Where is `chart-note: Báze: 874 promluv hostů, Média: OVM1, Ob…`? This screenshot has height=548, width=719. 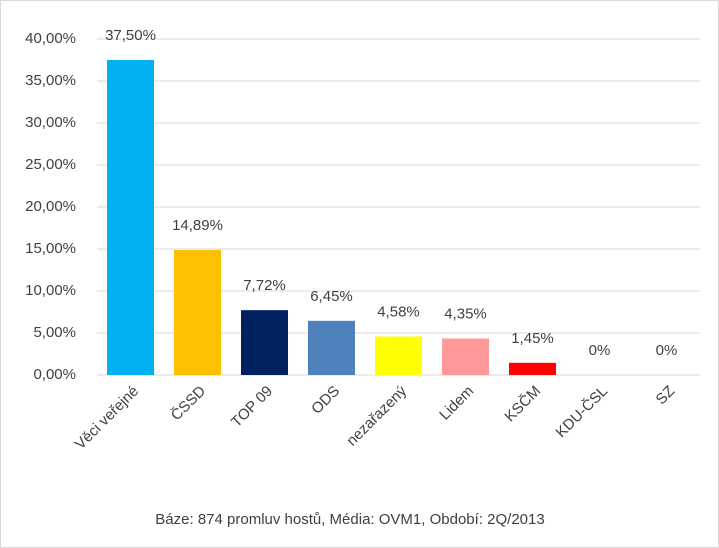 chart-note: Báze: 874 promluv hostů, Média: OVM1, Ob… is located at coordinates (349, 519).